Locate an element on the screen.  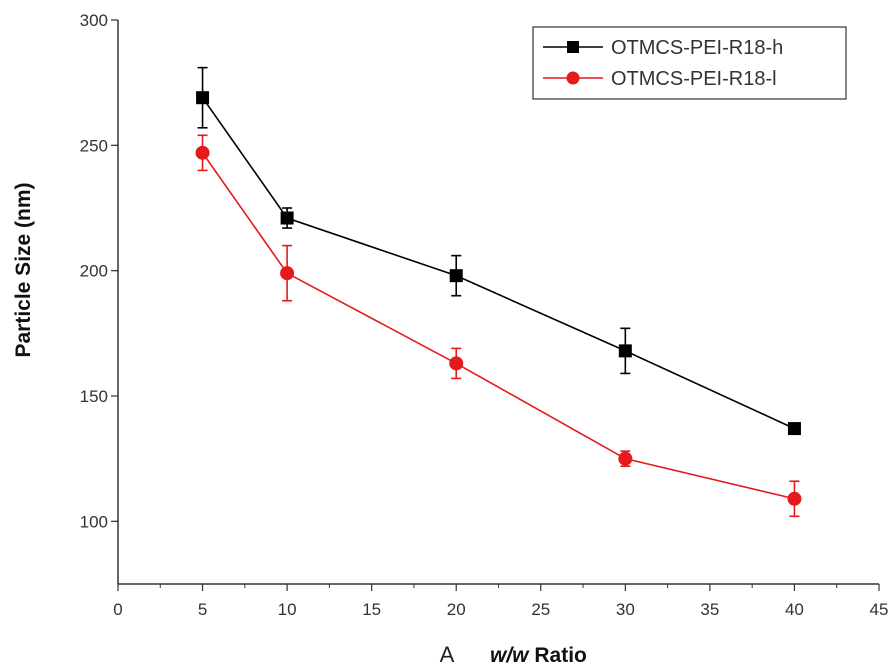
legend-item-2: OTMCS-PEI-R18-l is located at coordinates (660, 79).